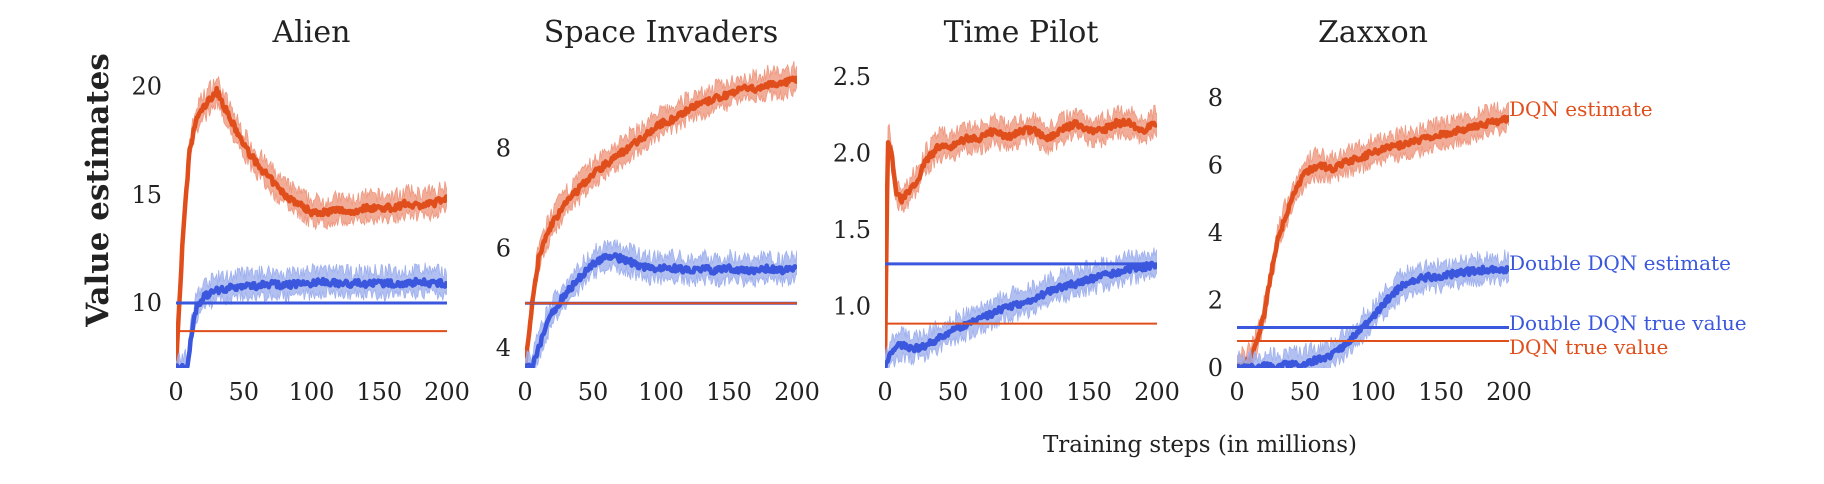 This screenshot has height=484, width=1824. What do you see at coordinates (98, 190) in the screenshot?
I see `y-axis-label: Value estimates` at bounding box center [98, 190].